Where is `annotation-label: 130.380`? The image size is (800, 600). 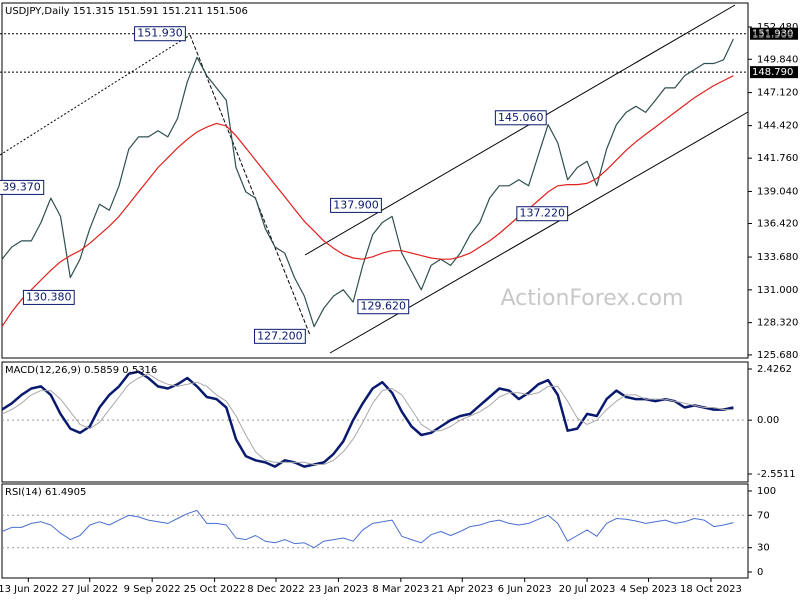
annotation-label: 130.380 is located at coordinates (49, 296).